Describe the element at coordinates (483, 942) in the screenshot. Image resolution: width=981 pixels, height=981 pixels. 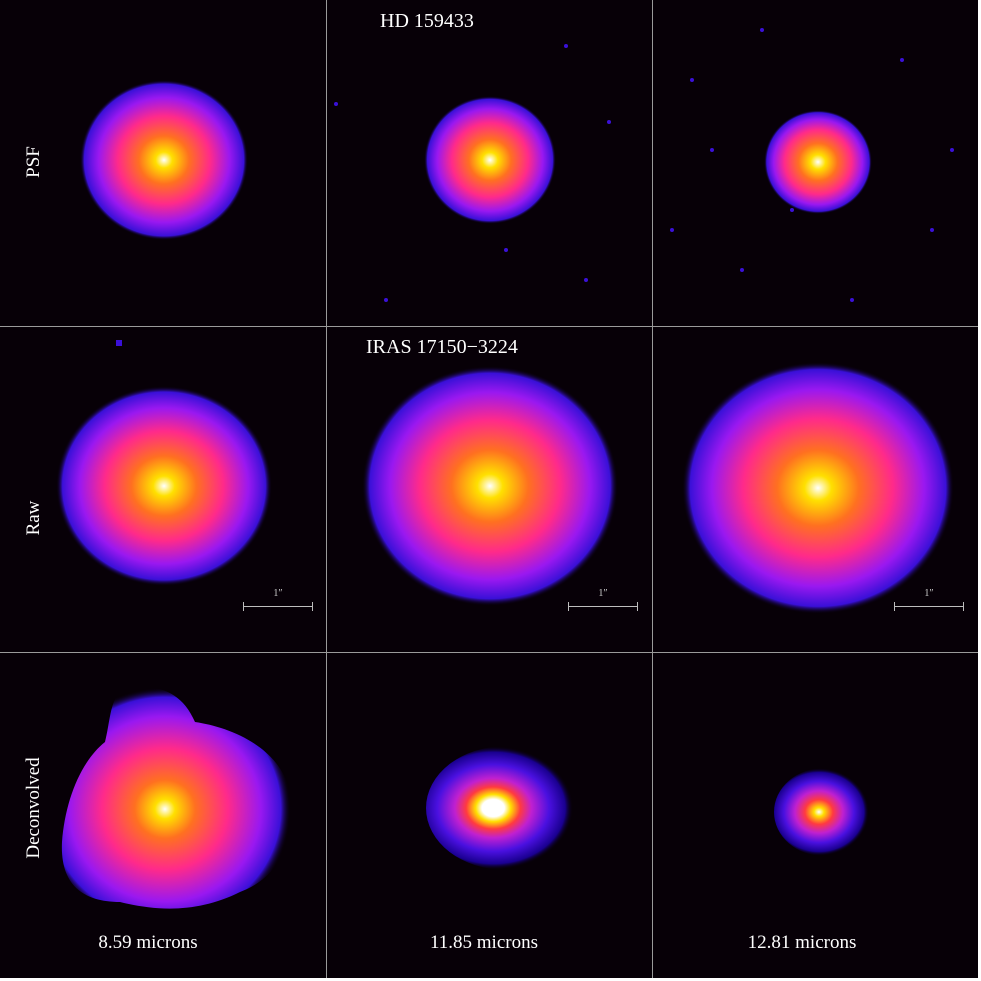
I see `wavelength-label: 11.85 microns` at that location.